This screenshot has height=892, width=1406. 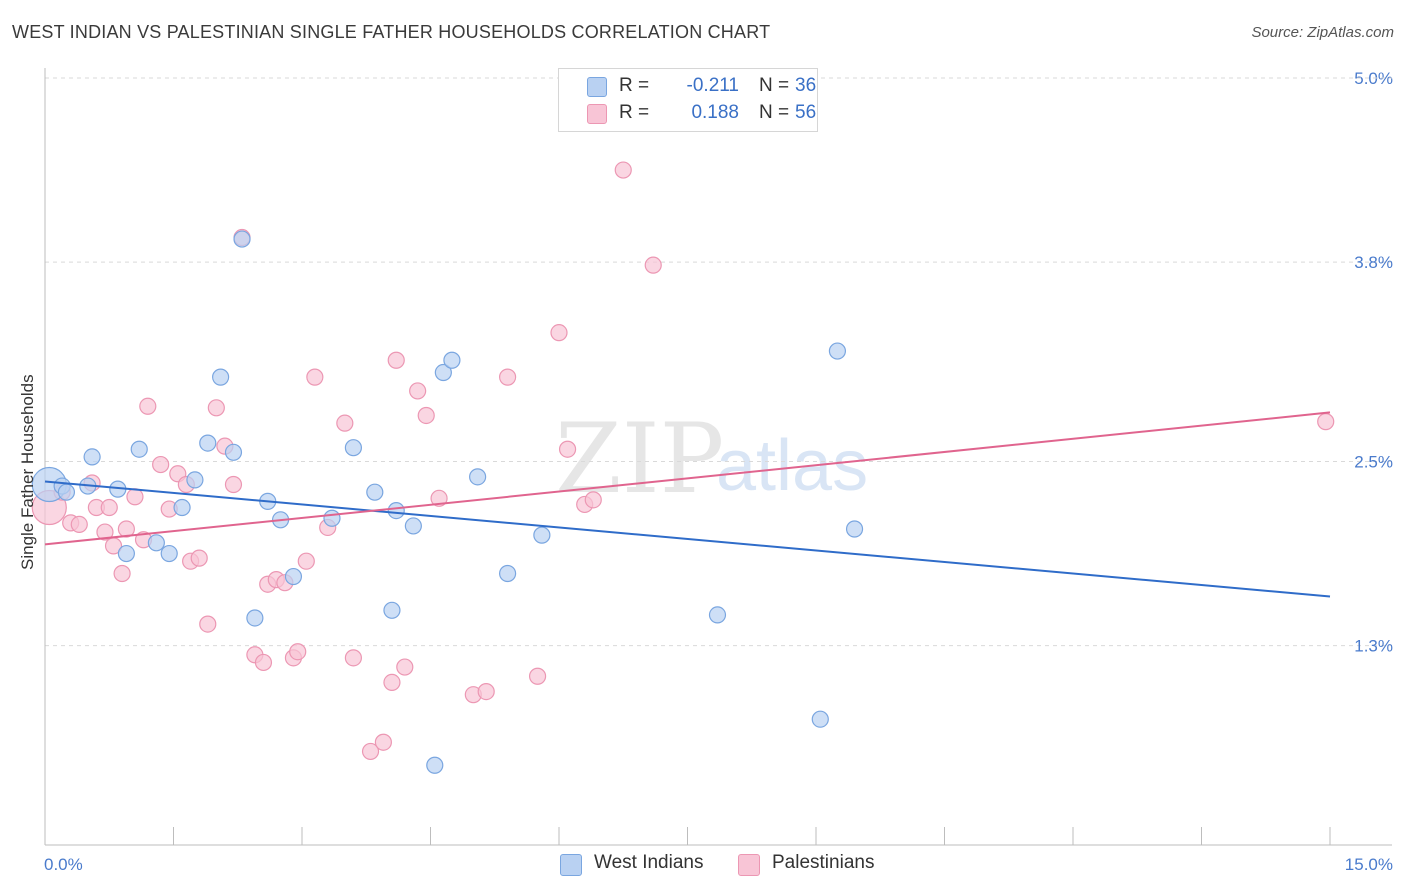 I want to click on bottom-legend-label: West Indians, so click(x=649, y=862).